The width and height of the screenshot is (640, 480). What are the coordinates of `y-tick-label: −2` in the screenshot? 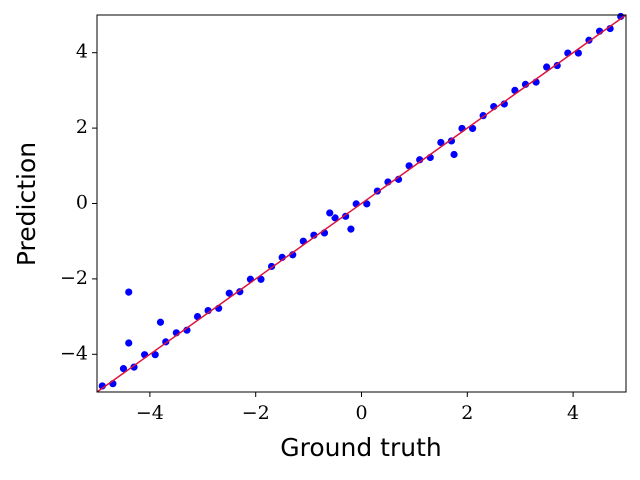 It's located at (74, 278).